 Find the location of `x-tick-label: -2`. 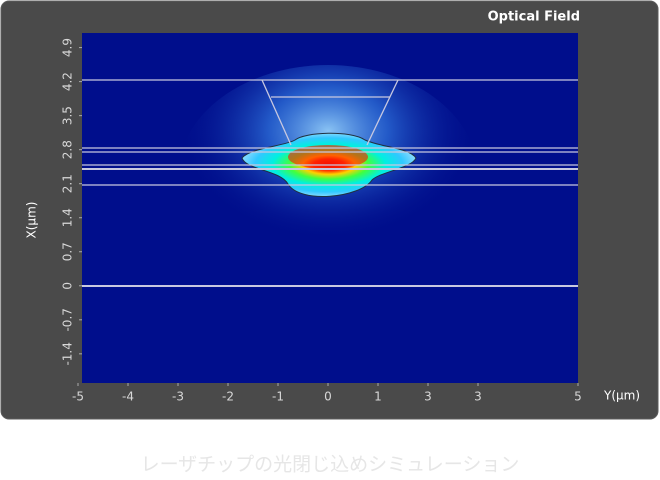

x-tick-label: -2 is located at coordinates (228, 397).